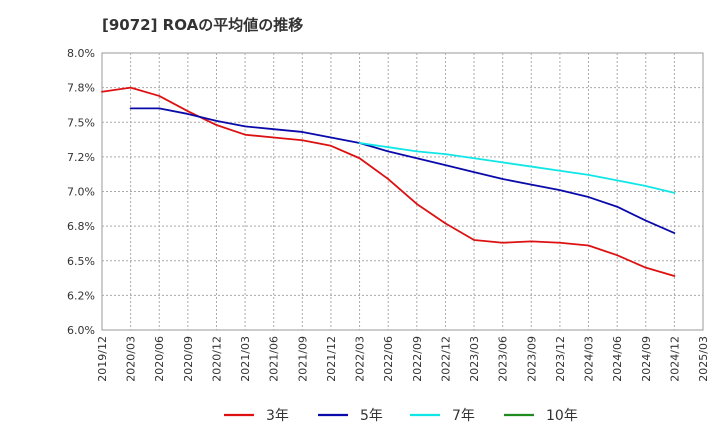 This screenshot has height=440, width=720. What do you see at coordinates (562, 416) in the screenshot?
I see `legend-label: 10年` at bounding box center [562, 416].